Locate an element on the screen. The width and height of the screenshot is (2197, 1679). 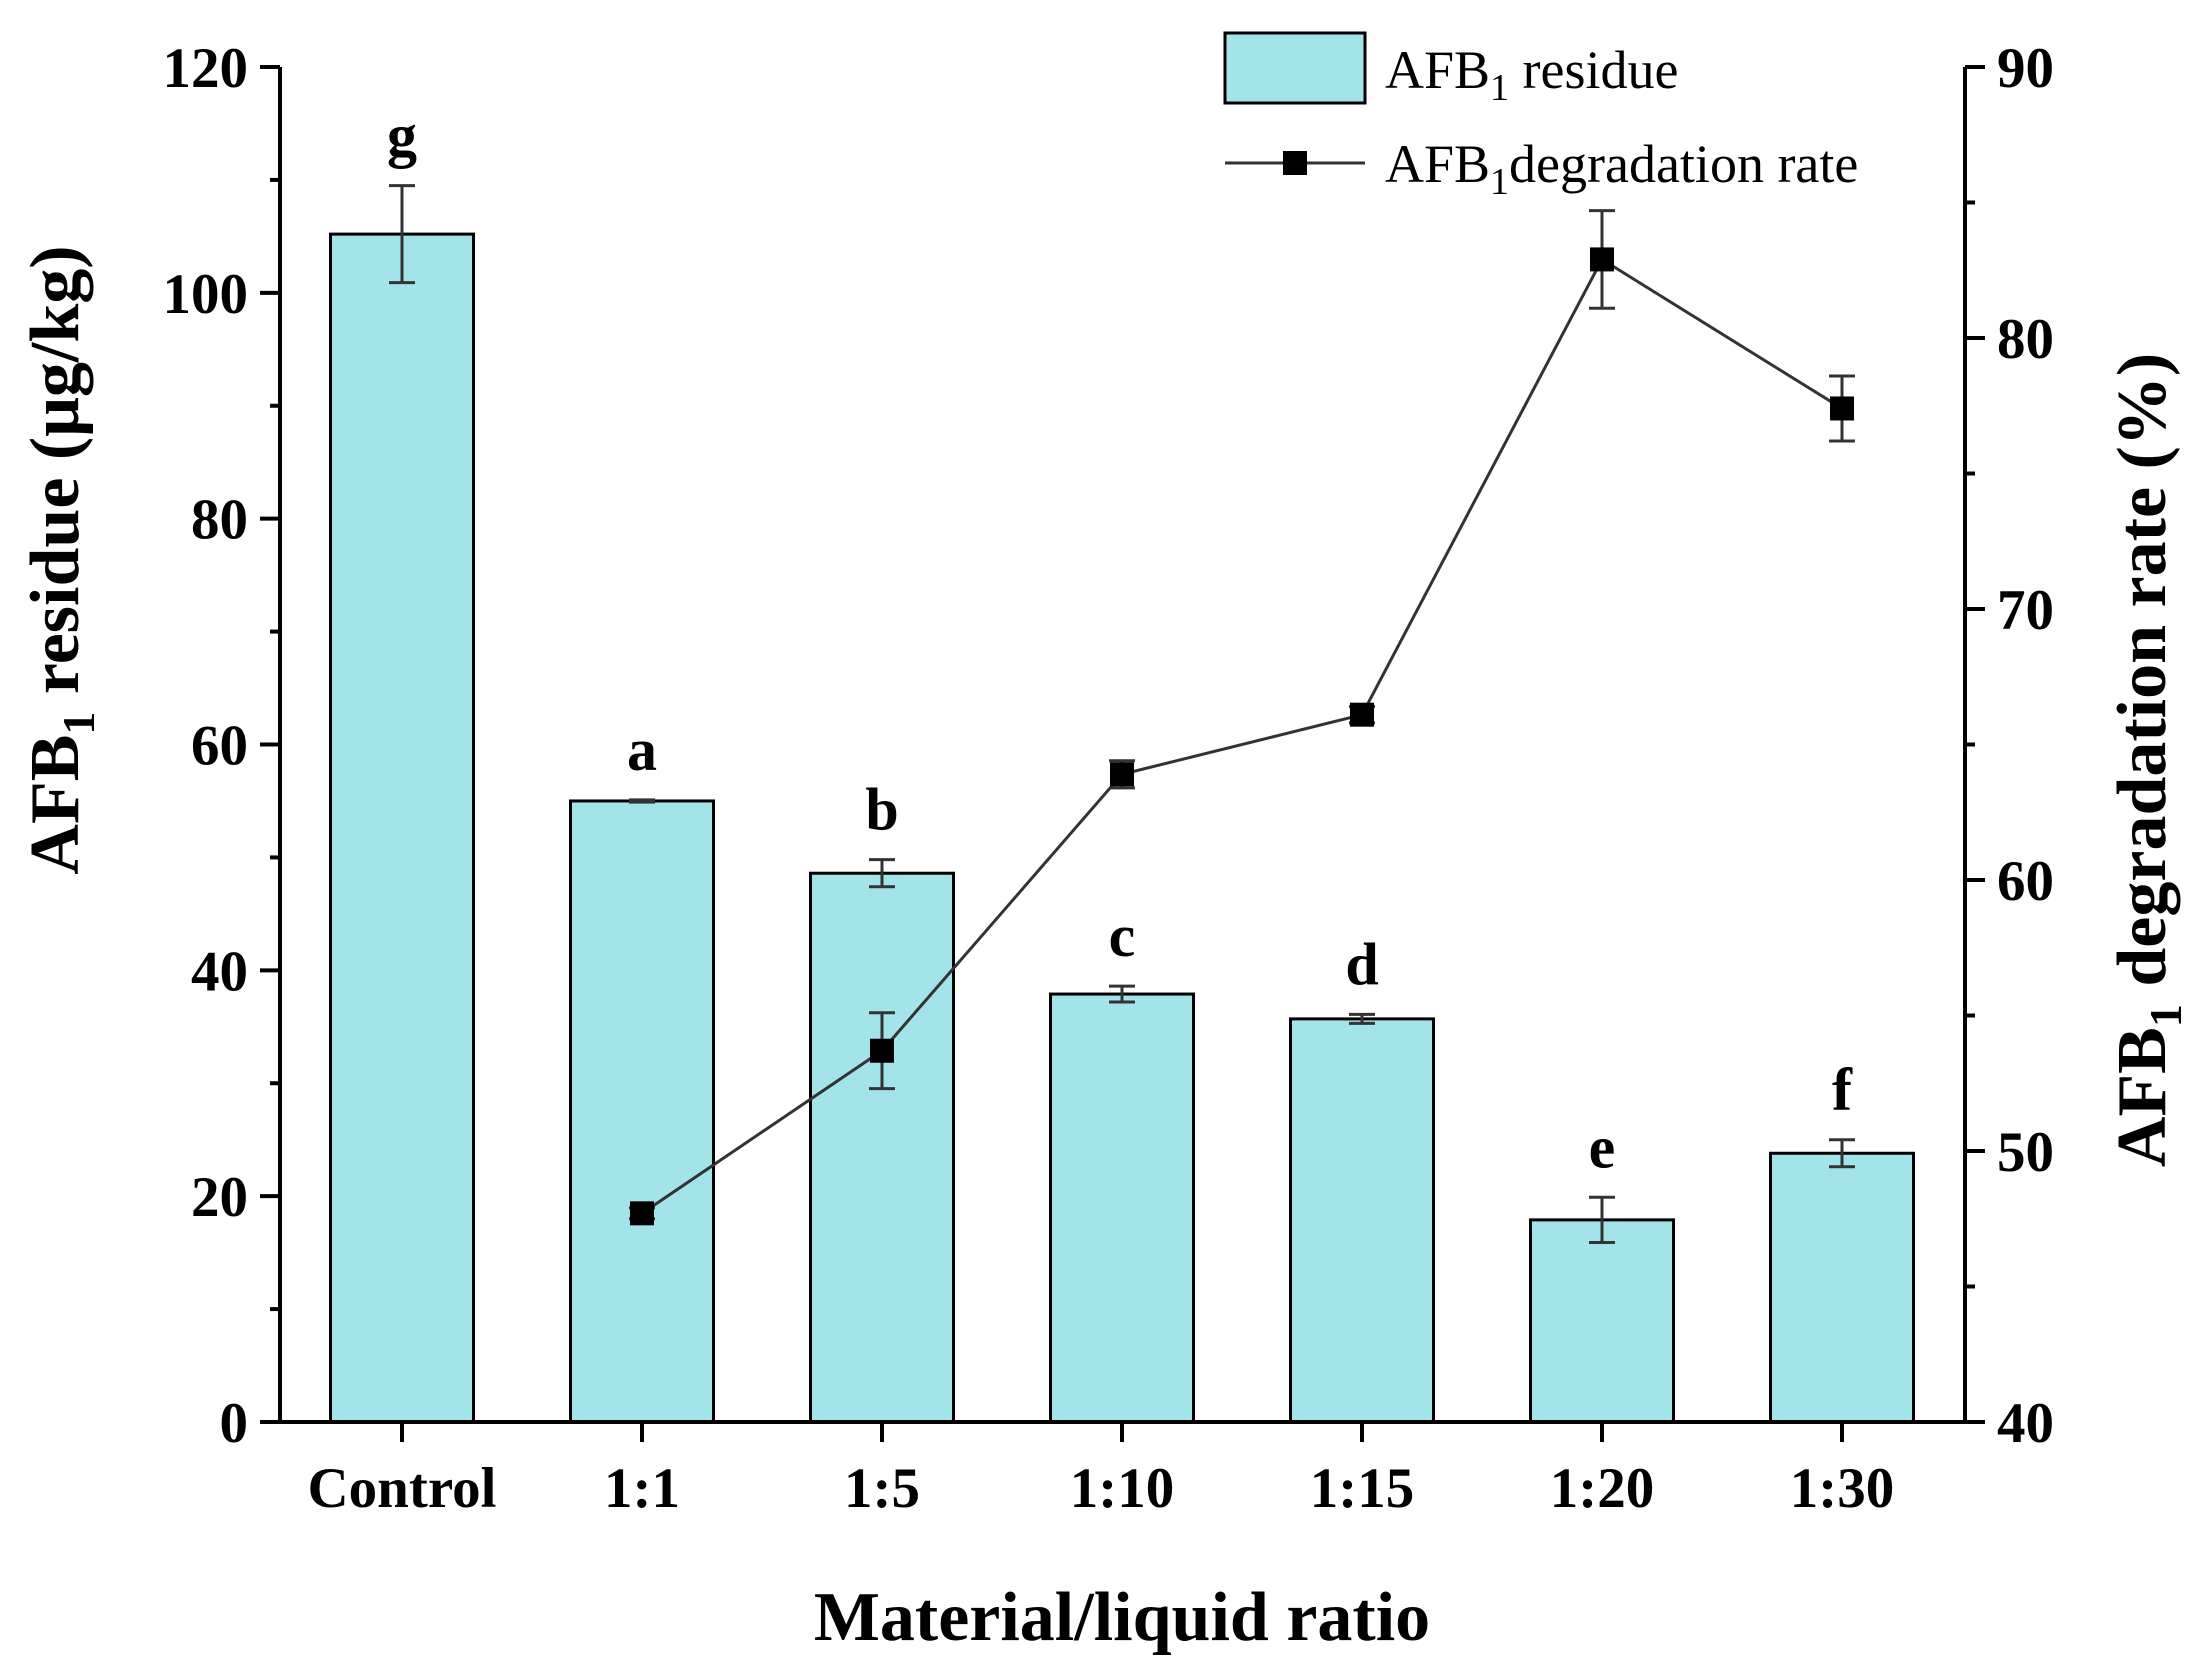
y-axis-title-sub: 1 is located at coordinates (78, 723).